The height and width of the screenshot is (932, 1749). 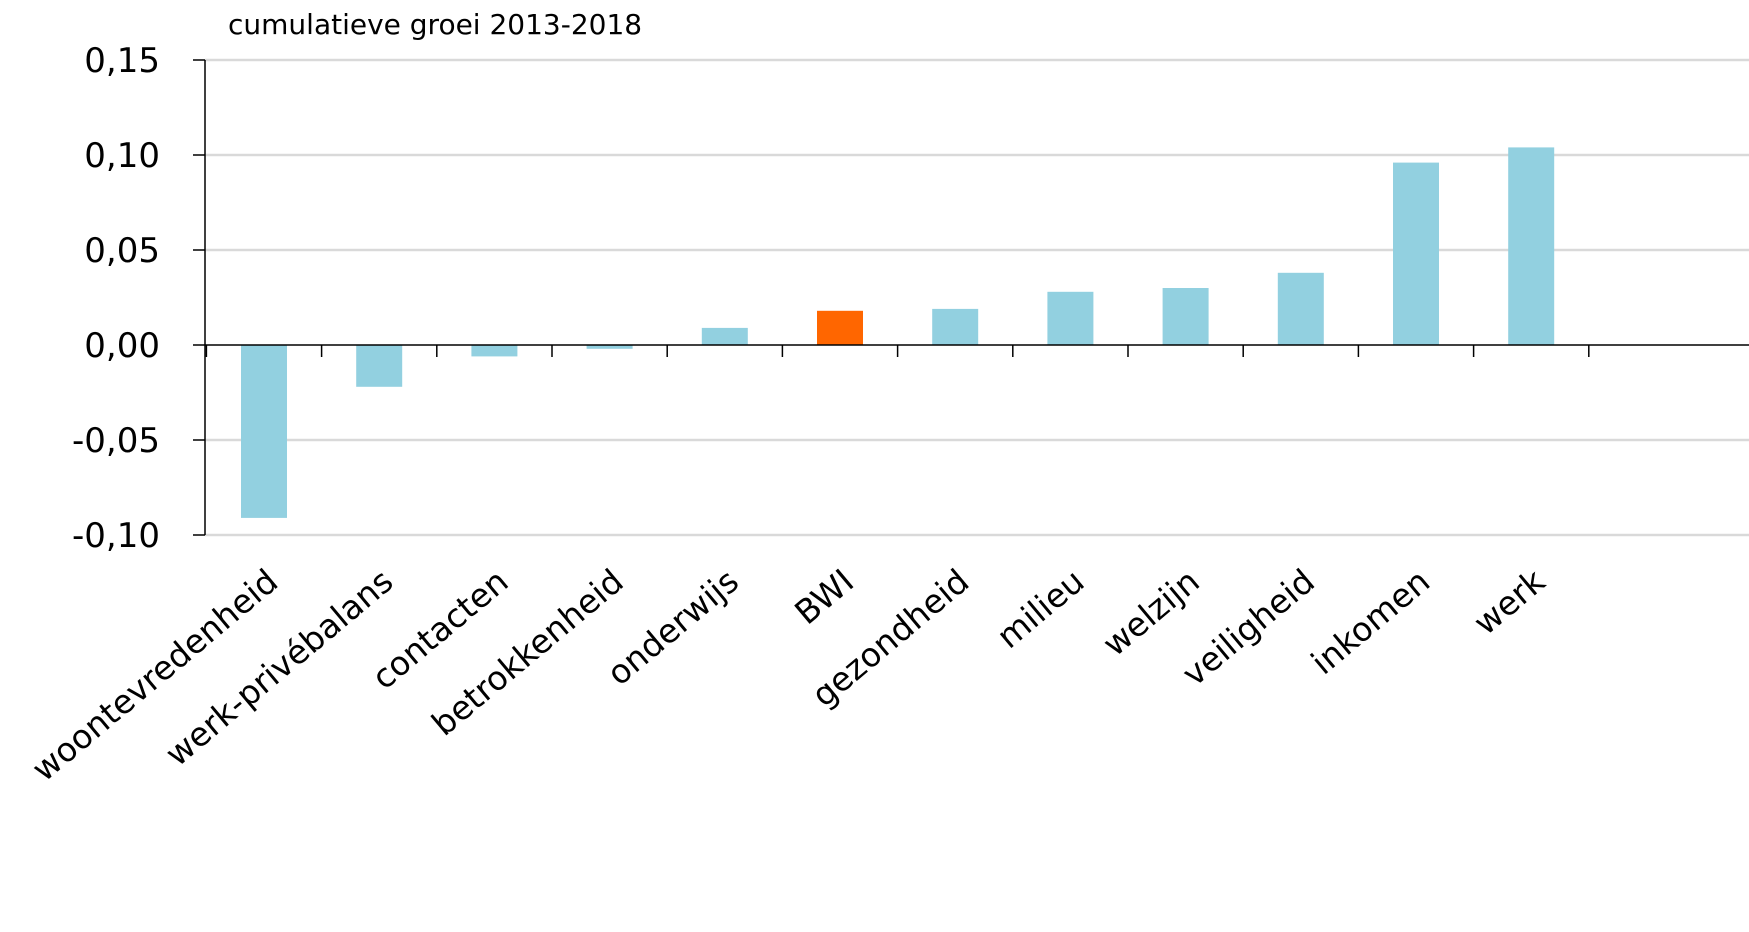 I want to click on y-axis-unit-label: cumulatieve groei 2013-2018, so click(x=435, y=24).